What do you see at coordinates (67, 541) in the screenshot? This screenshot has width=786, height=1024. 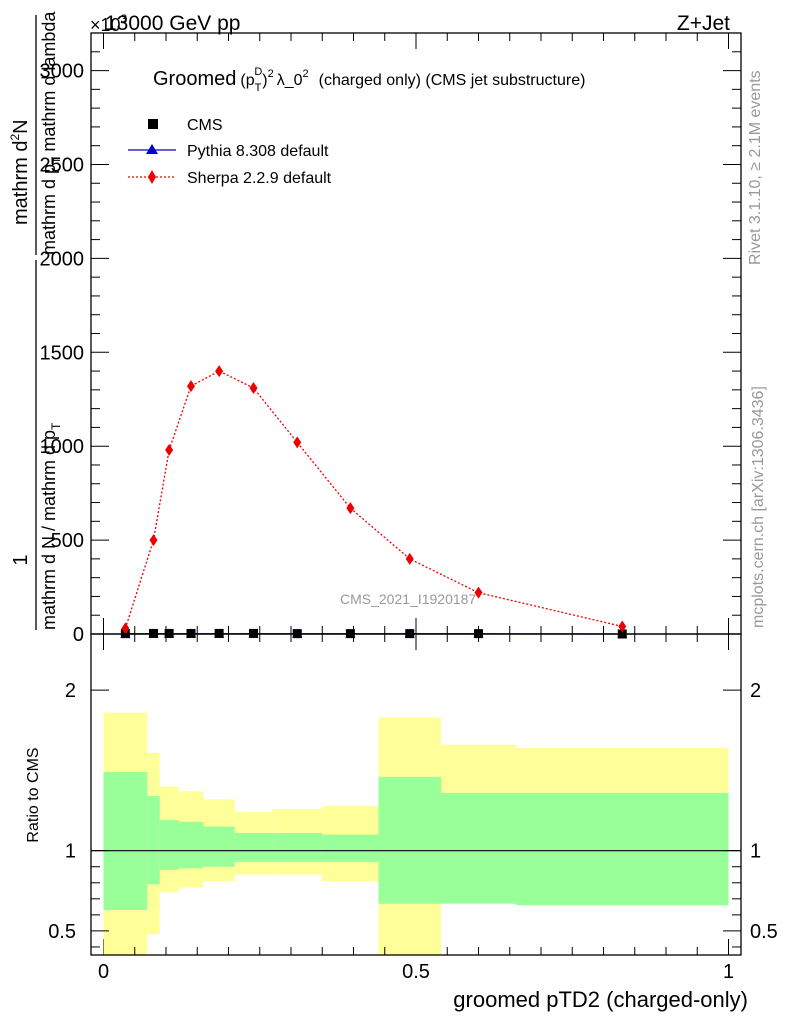 I see `main-y-tick-label: 500` at bounding box center [67, 541].